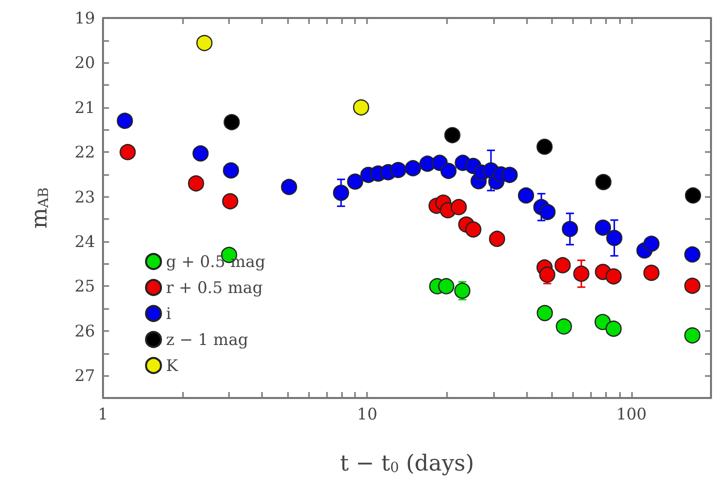 The height and width of the screenshot is (494, 719). Describe the element at coordinates (172, 365) in the screenshot. I see `legend-label: K` at that location.